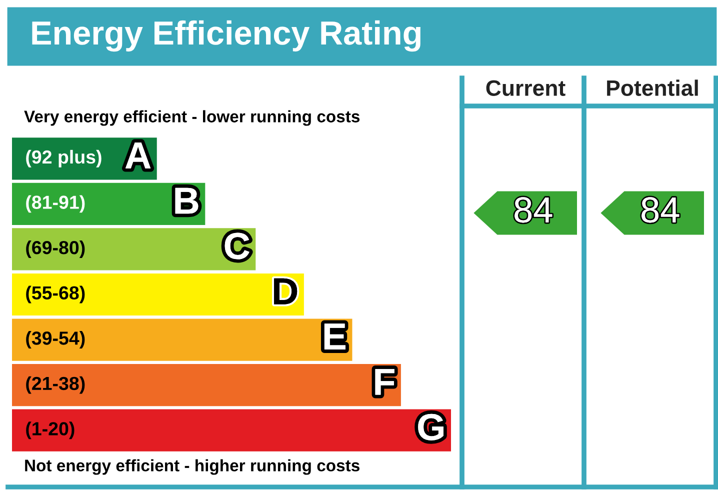 The image size is (718, 499). Describe the element at coordinates (55, 385) in the screenshot. I see `annotation: (21-38)` at that location.